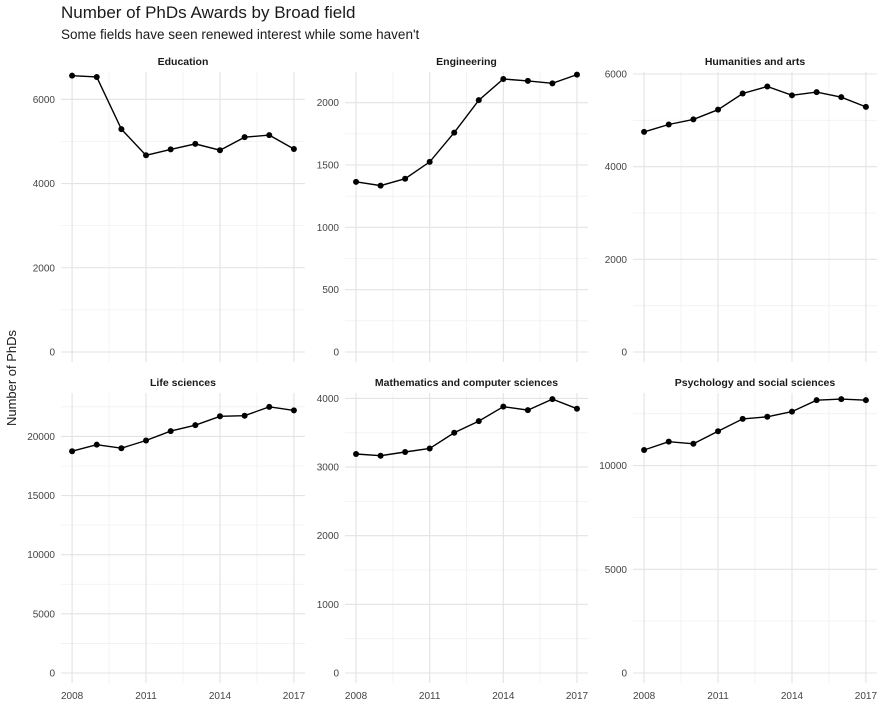 The width and height of the screenshot is (885, 725). Describe the element at coordinates (41, 437) in the screenshot. I see `y-tick-label: 20000` at that location.